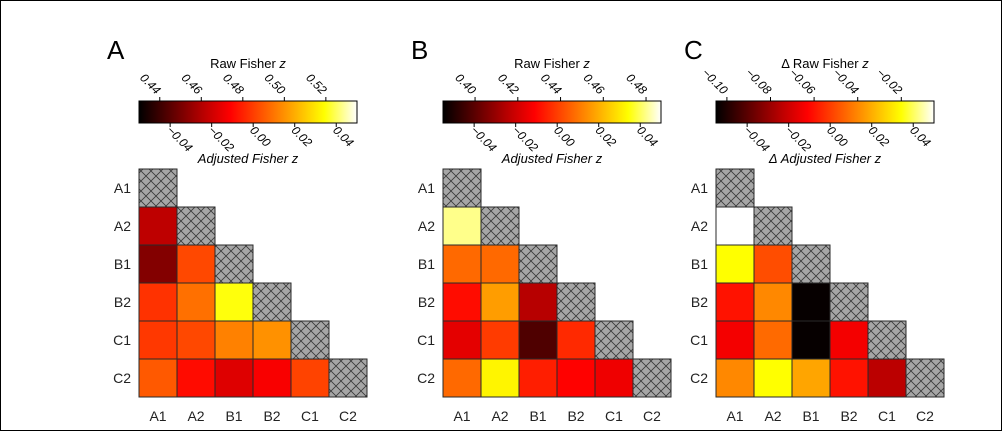 Image resolution: width=1002 pixels, height=431 pixels. What do you see at coordinates (699, 264) in the screenshot?
I see `panel-c-row-label: B1` at bounding box center [699, 264].